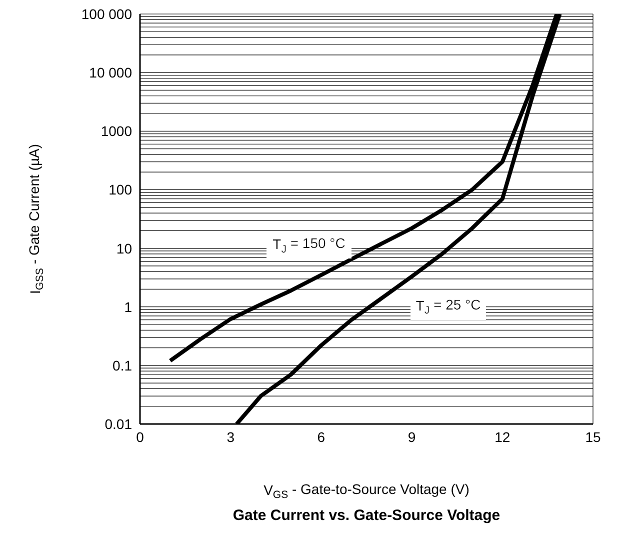 The image size is (623, 533). Describe the element at coordinates (448, 306) in the screenshot. I see `series-label: T$_{J}$ = 25 °C` at that location.